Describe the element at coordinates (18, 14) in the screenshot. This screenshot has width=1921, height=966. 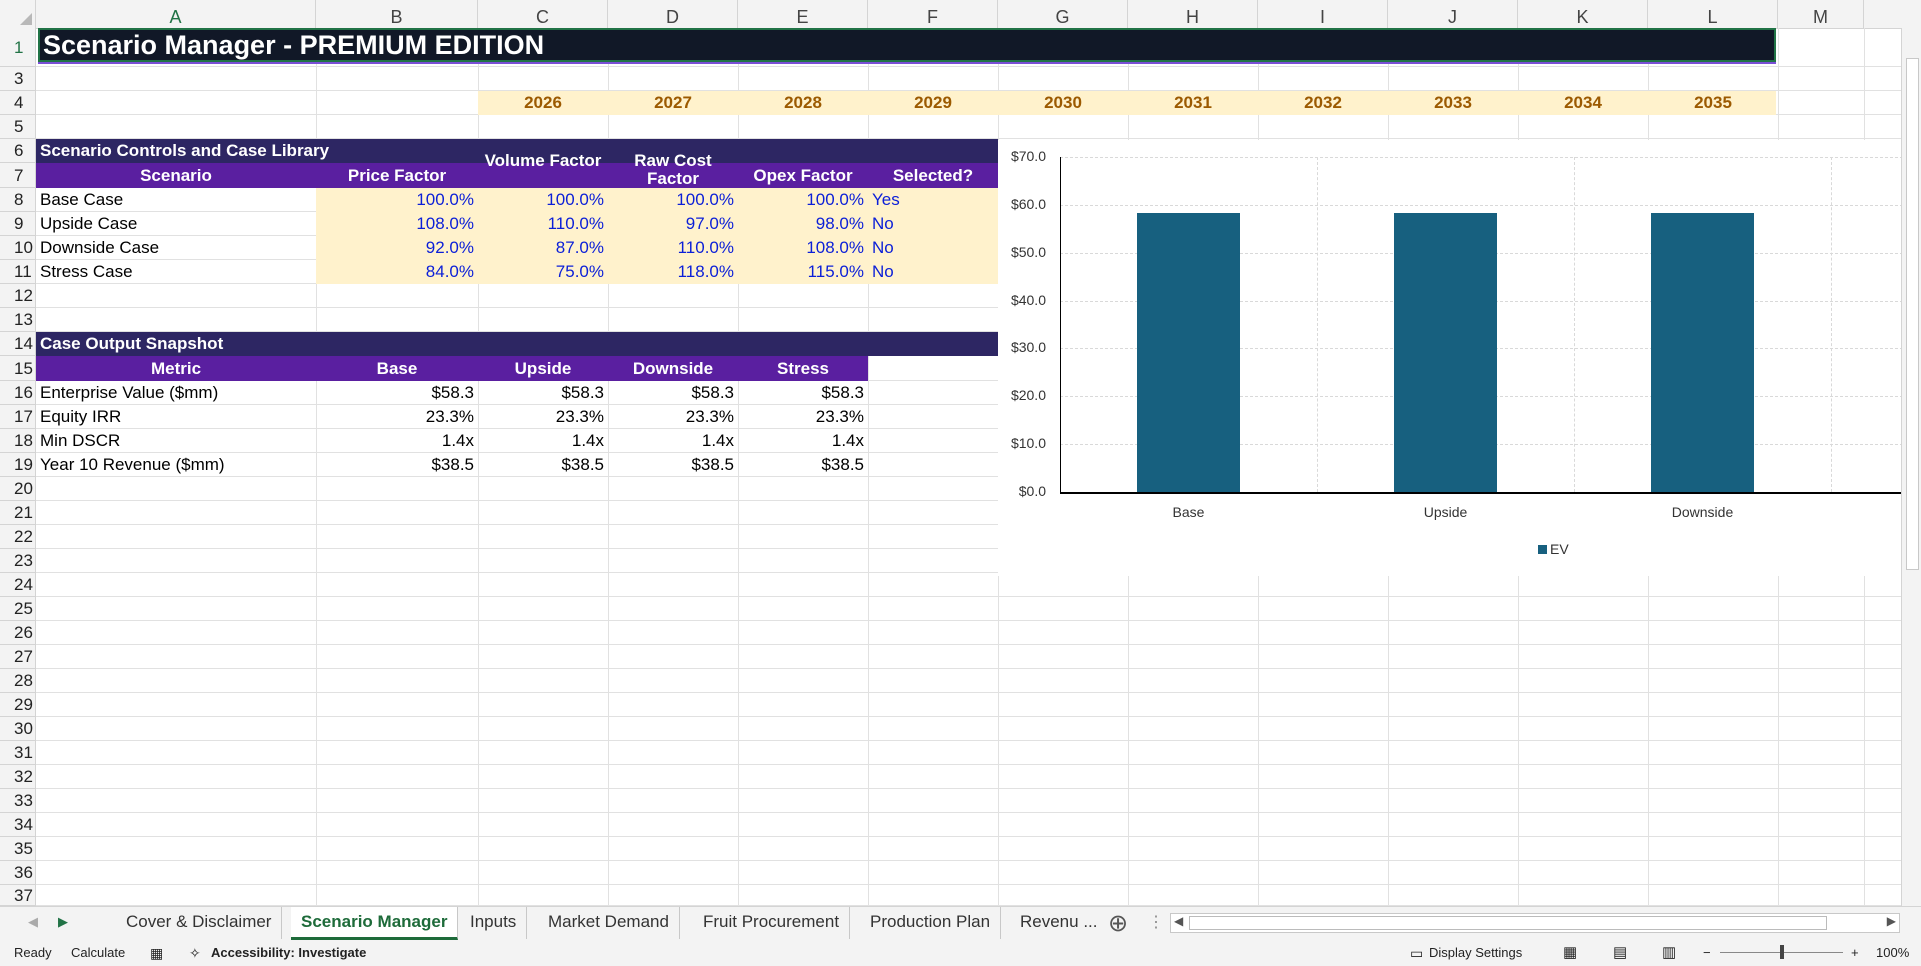
I see `select-all-corner` at that location.